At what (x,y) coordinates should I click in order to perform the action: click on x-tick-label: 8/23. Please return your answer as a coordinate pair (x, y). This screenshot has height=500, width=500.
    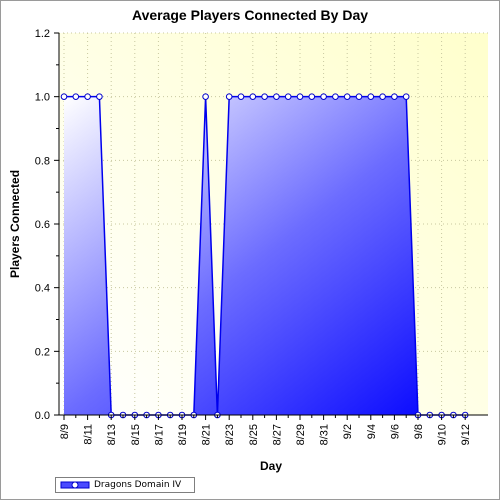
    Looking at the image, I should click on (230, 434).